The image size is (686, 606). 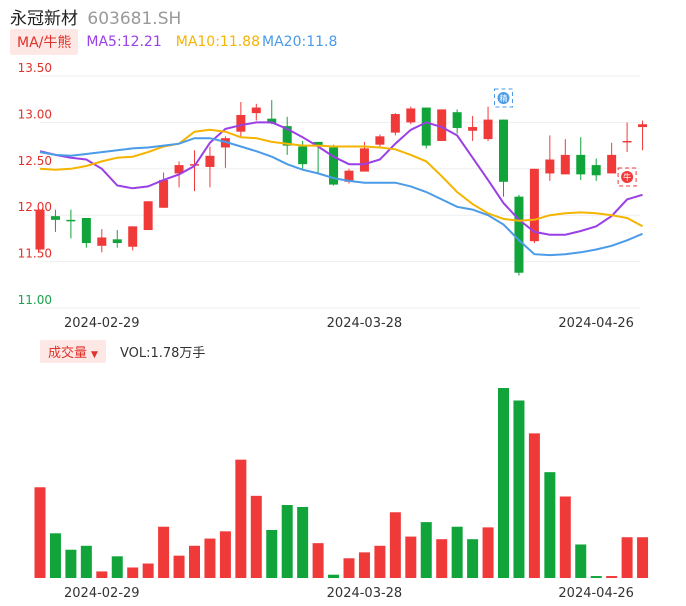 What do you see at coordinates (35, 207) in the screenshot?
I see `y-tick-label: 12.00` at bounding box center [35, 207].